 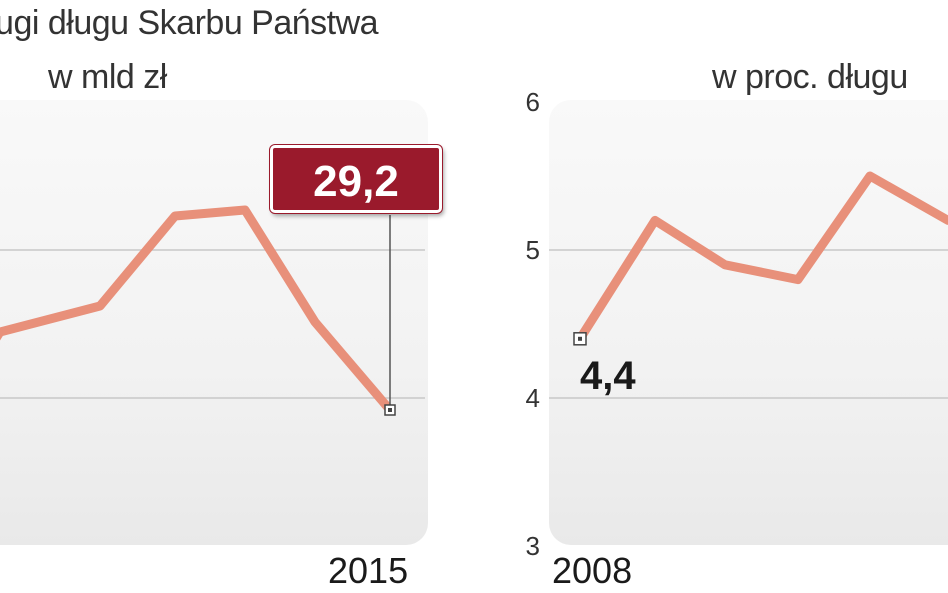 I want to click on chart2-start-marker-dot, so click(x=580, y=338).